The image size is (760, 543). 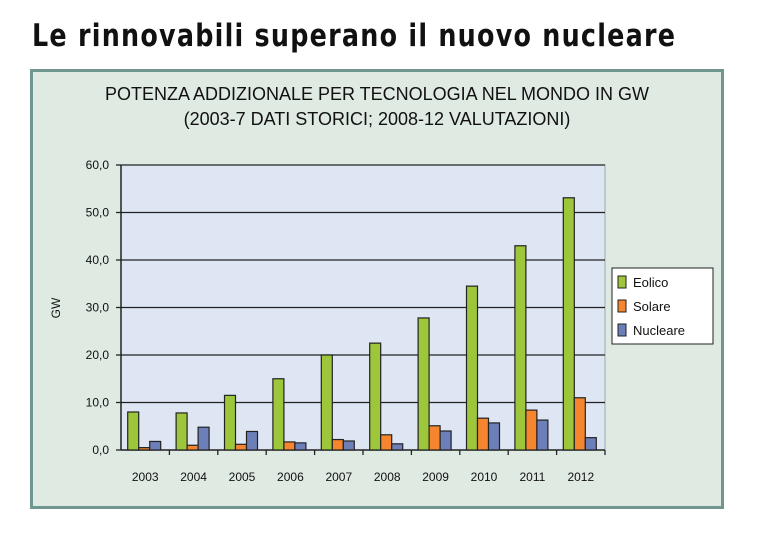 I want to click on y-tick-label: 0,0, so click(x=100, y=450).